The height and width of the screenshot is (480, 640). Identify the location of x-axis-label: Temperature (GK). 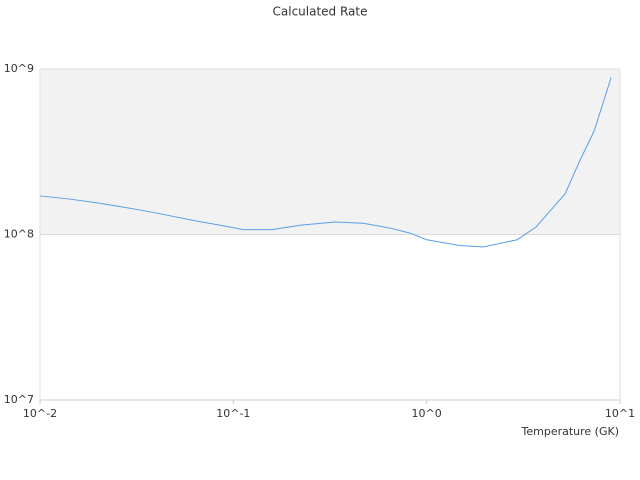
(570, 431).